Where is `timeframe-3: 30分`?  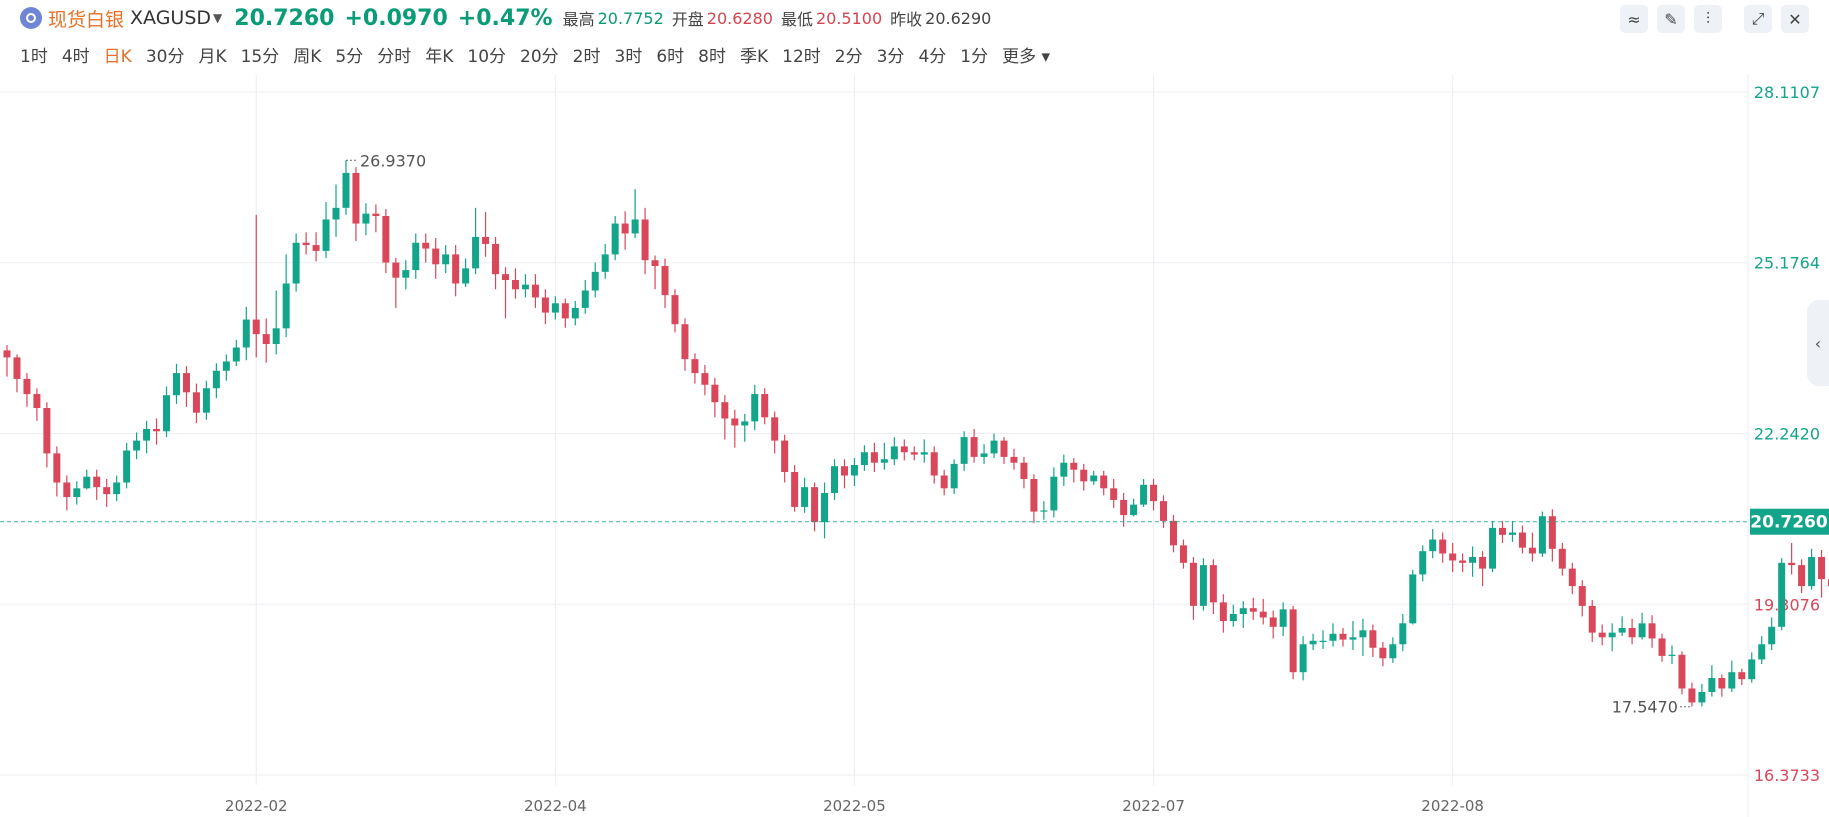 timeframe-3: 30分 is located at coordinates (165, 56).